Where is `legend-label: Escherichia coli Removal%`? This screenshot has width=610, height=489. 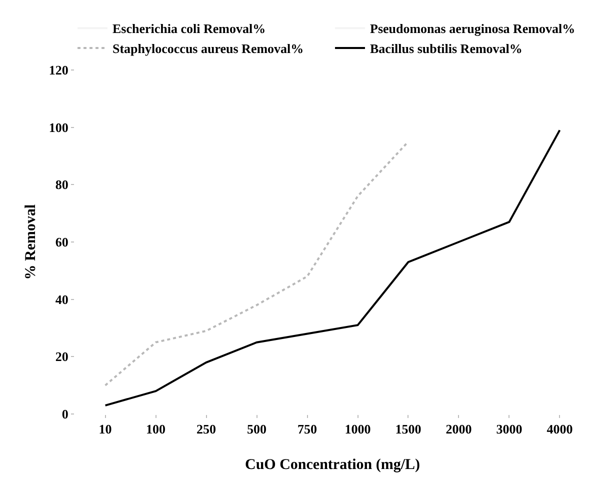
legend-label: Escherichia coli Removal% is located at coordinates (189, 28).